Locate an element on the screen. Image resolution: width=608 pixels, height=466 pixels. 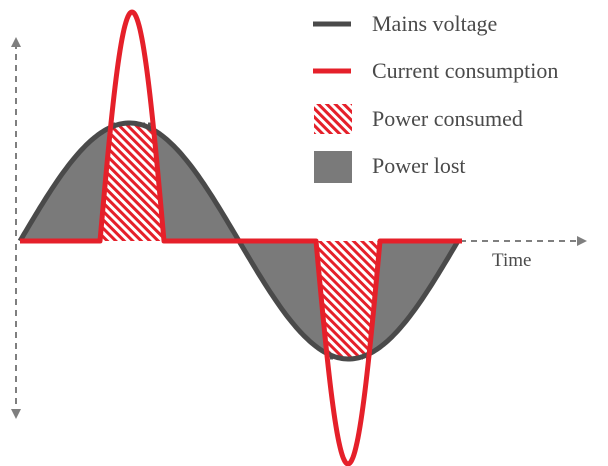
legend-voltage-label: Mains voltage is located at coordinates (434, 23).